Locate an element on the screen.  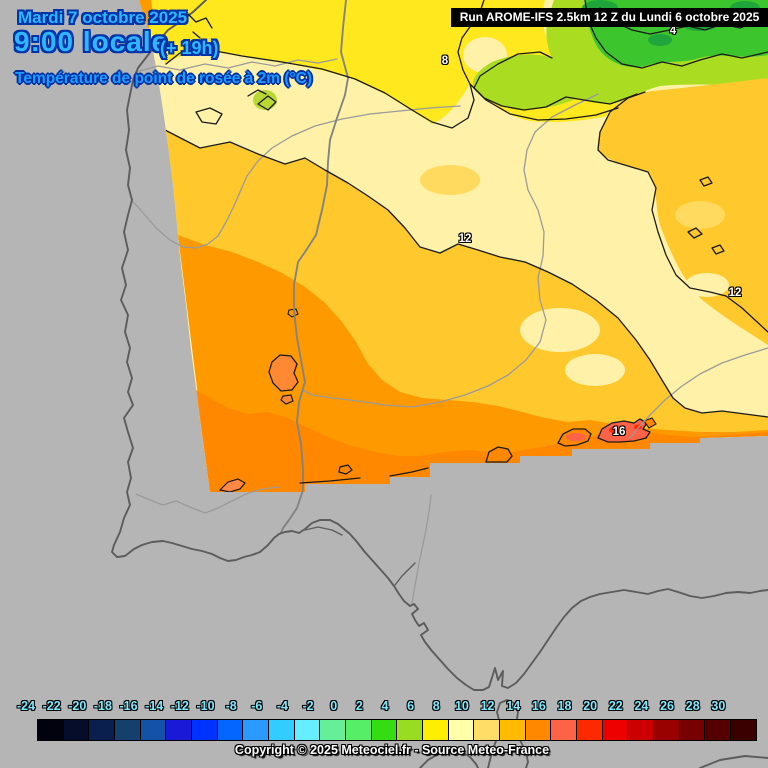
scale-tick-label: 28 is located at coordinates (692, 706).